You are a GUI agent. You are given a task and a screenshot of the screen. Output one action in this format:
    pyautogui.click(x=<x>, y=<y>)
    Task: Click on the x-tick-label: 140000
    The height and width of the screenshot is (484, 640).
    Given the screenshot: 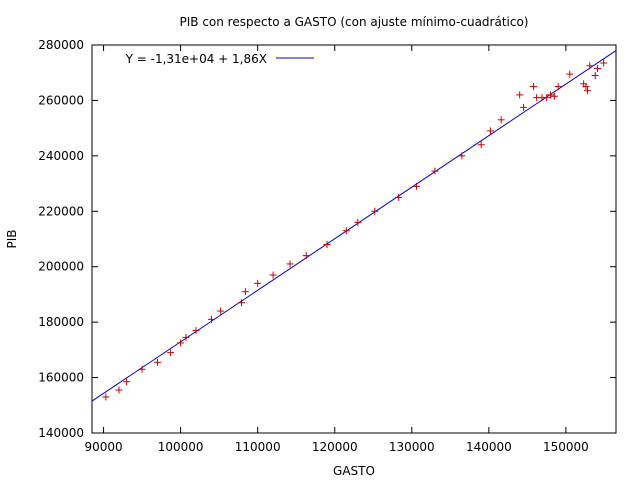 What is the action you would take?
    pyautogui.click(x=489, y=447)
    